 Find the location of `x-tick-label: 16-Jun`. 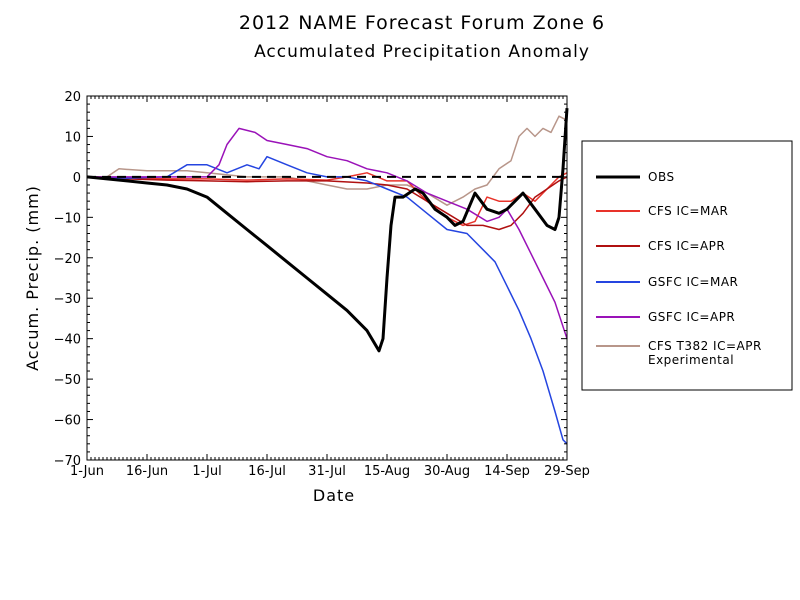

x-tick-label: 16-Jun is located at coordinates (147, 471).